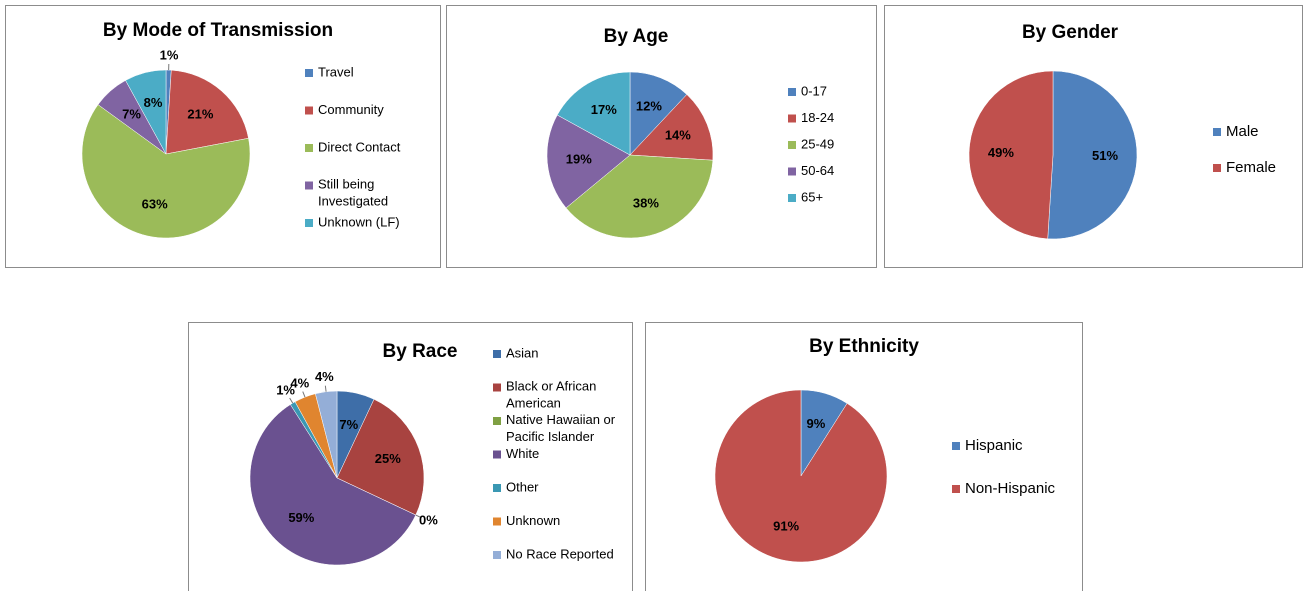  I want to click on legend-label: Unknown, so click(533, 520).